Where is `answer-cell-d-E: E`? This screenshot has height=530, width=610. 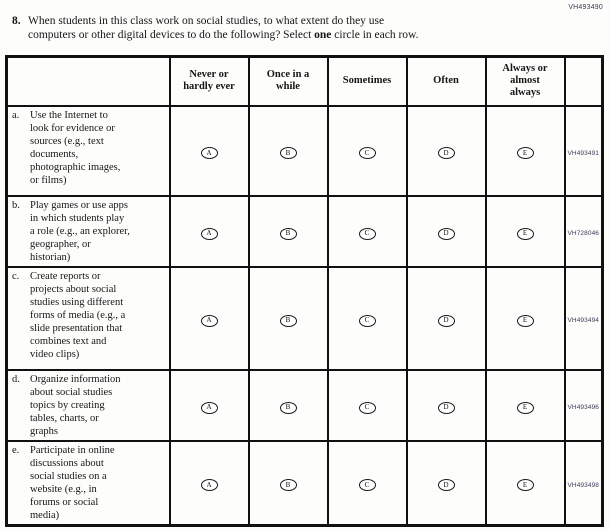
answer-cell-d-E: E is located at coordinates (525, 405).